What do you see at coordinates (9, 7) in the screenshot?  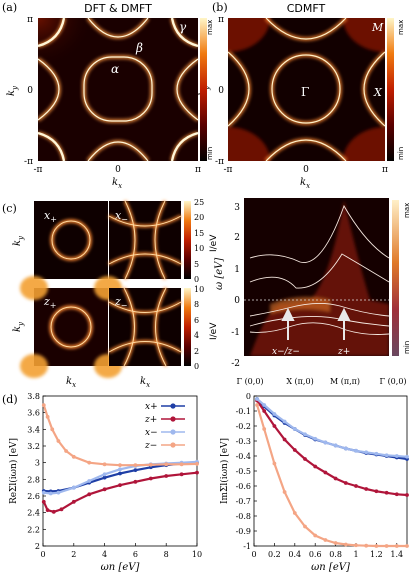 I see `panel-a-label: (a)` at bounding box center [9, 7].